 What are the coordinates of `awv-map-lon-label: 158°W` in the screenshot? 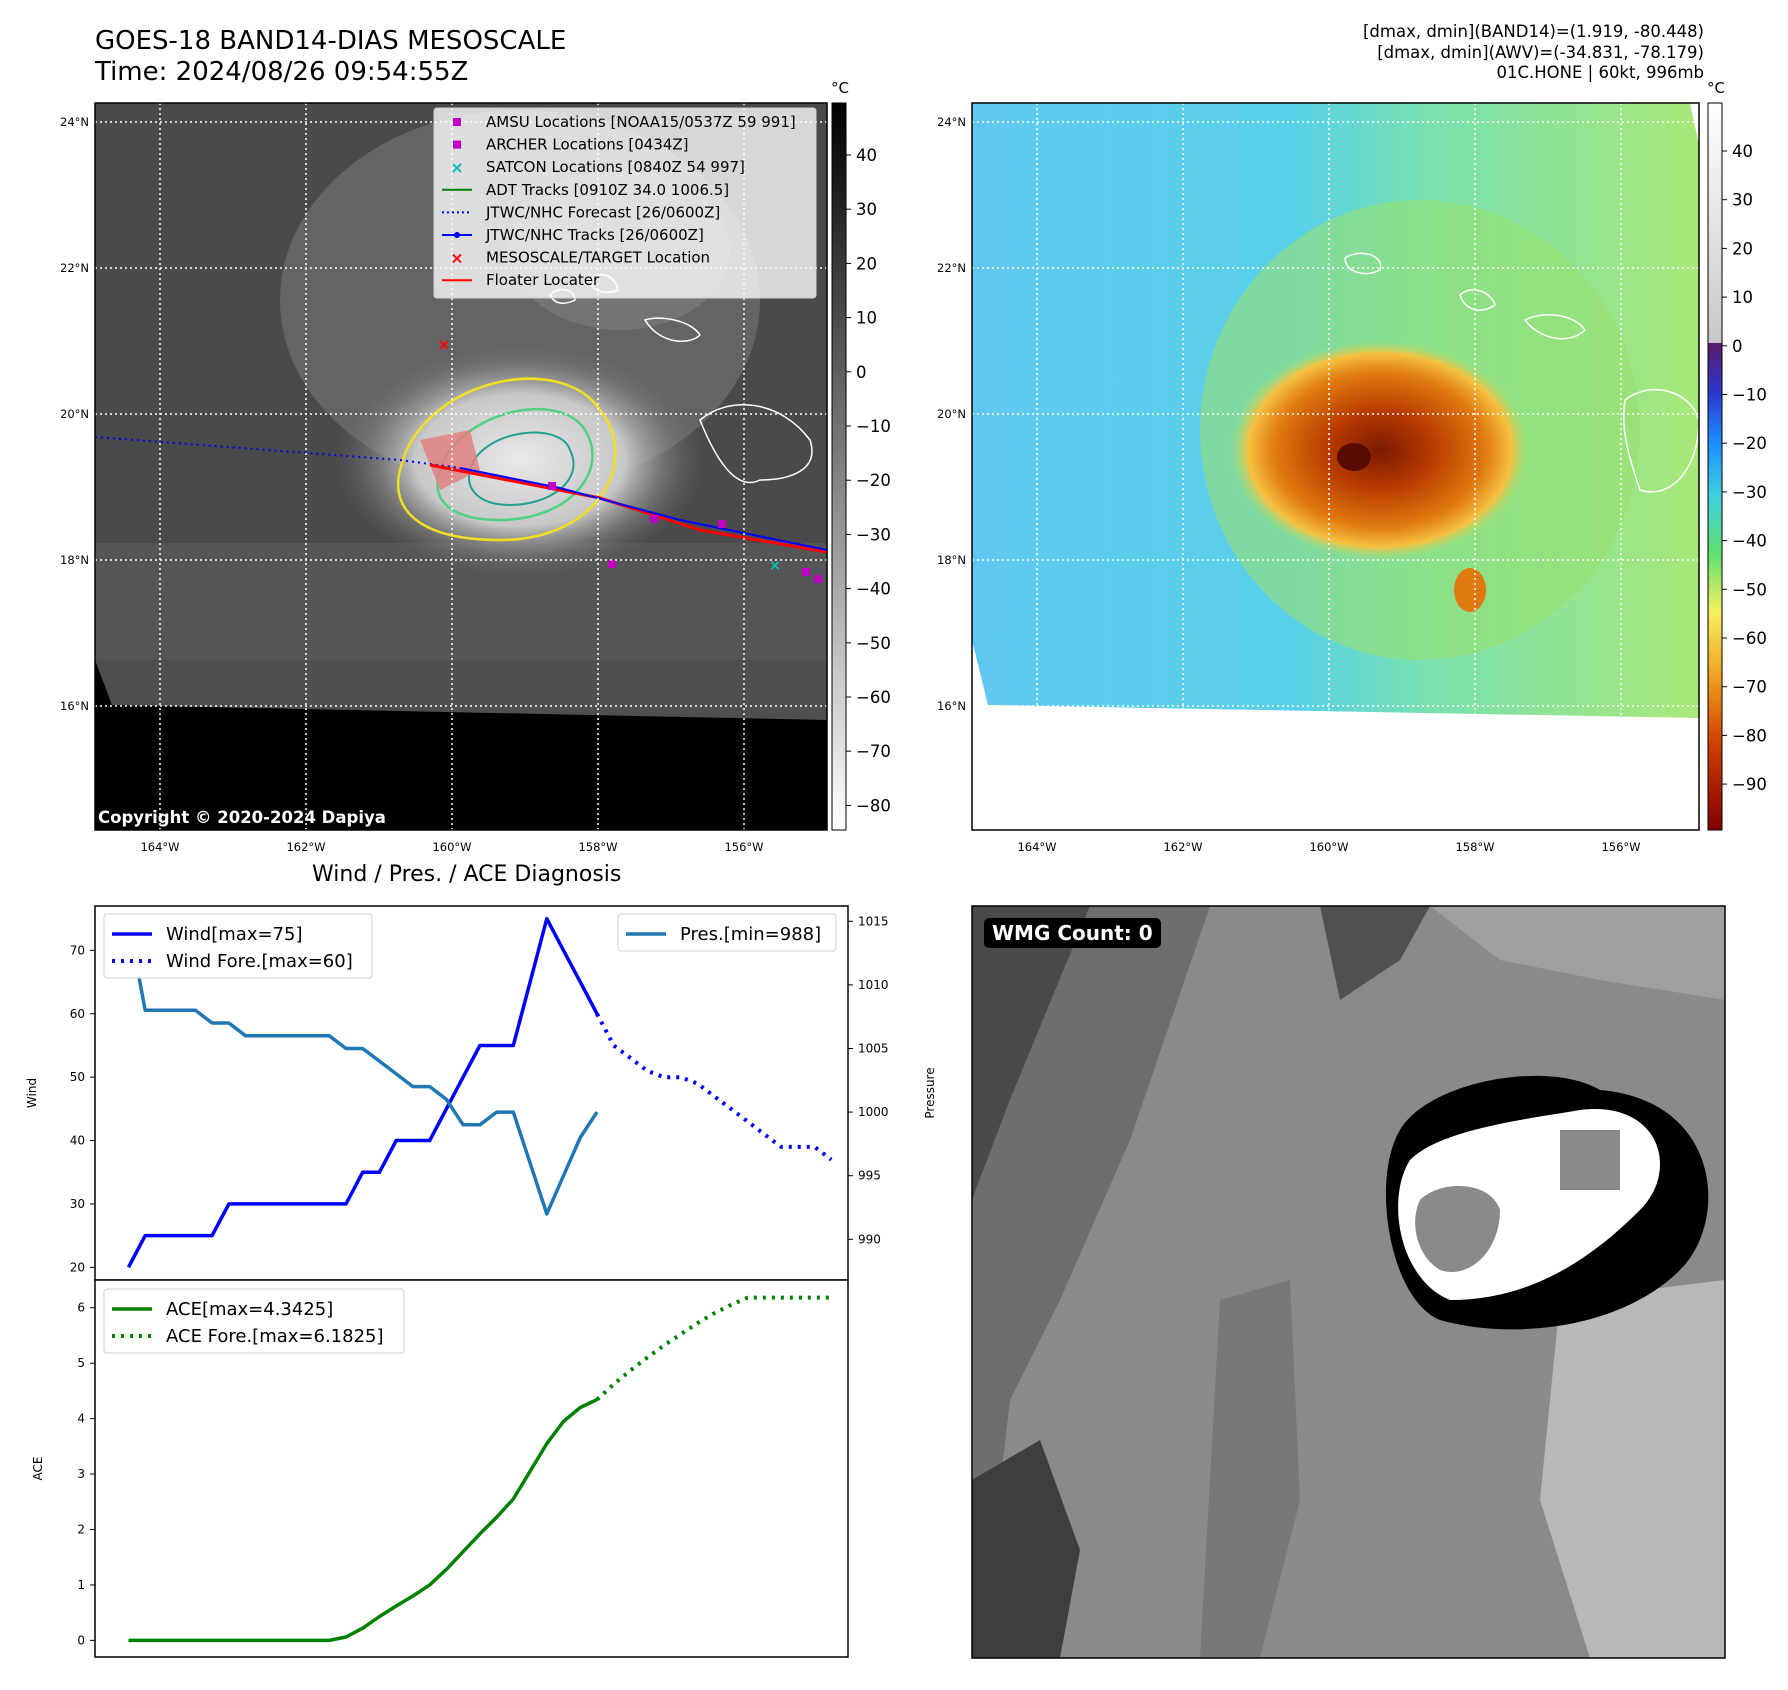 It's located at (1474, 847).